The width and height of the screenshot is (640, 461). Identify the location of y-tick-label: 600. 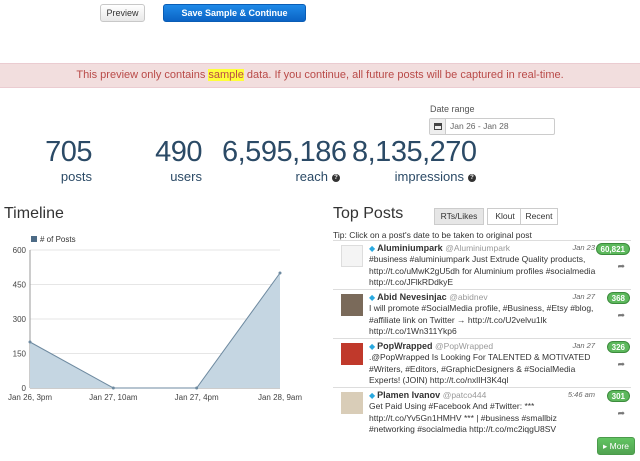
(20, 250).